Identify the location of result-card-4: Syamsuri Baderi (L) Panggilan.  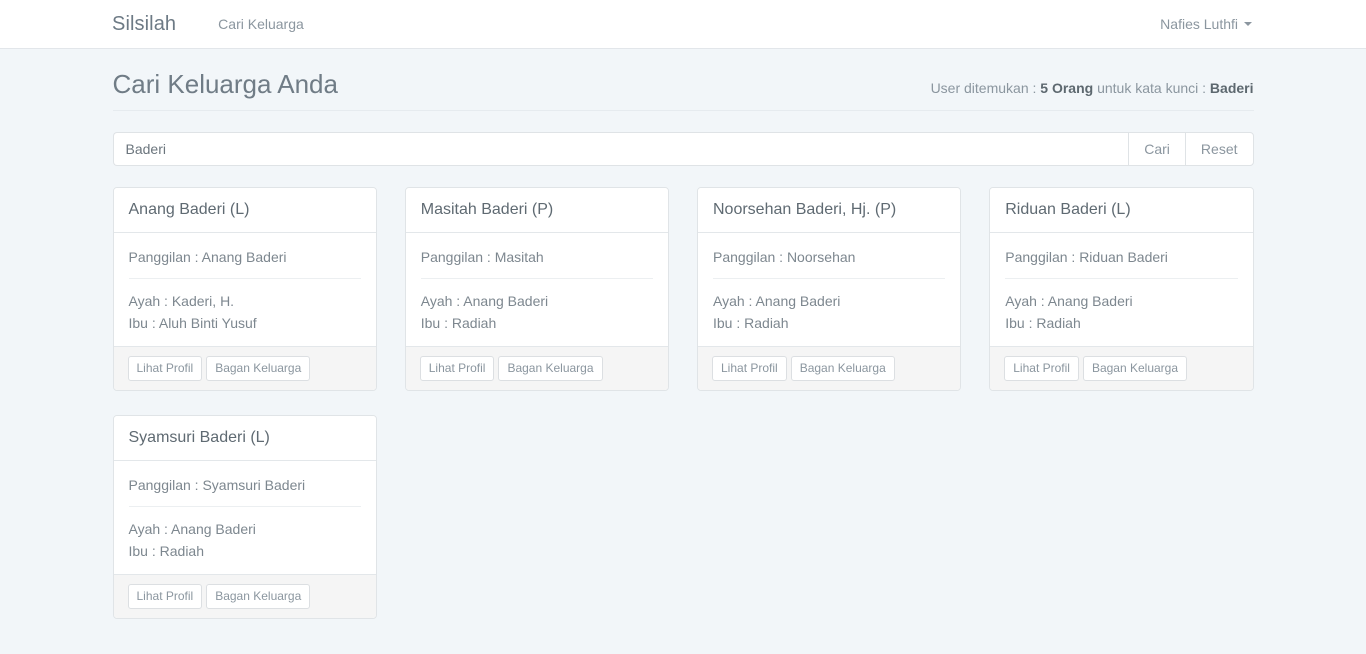
(245, 517).